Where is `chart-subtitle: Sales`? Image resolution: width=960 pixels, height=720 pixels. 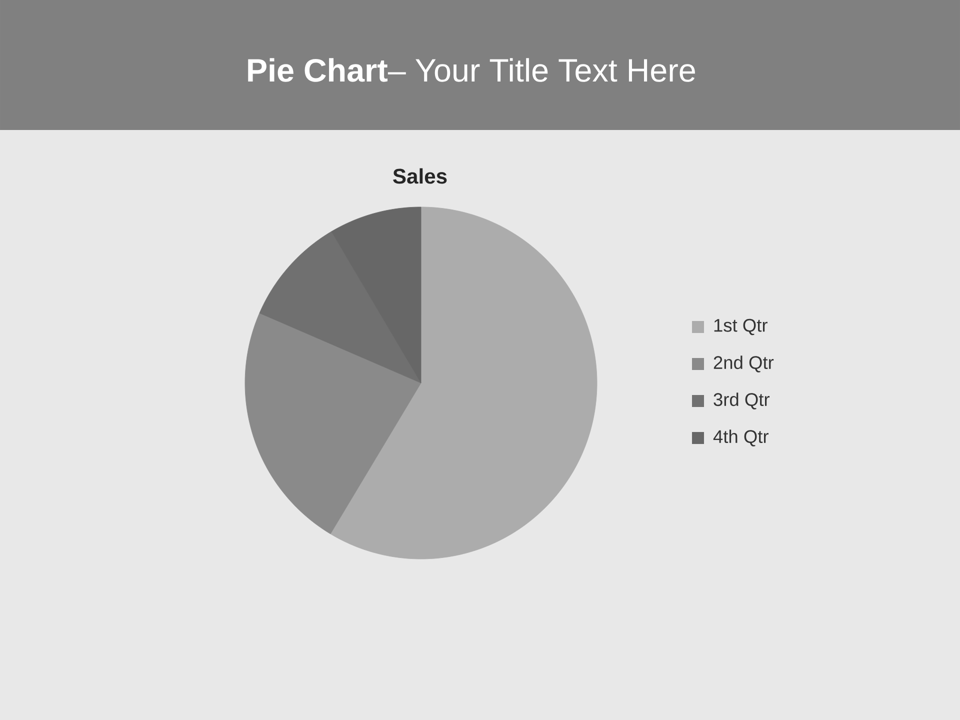 chart-subtitle: Sales is located at coordinates (420, 176).